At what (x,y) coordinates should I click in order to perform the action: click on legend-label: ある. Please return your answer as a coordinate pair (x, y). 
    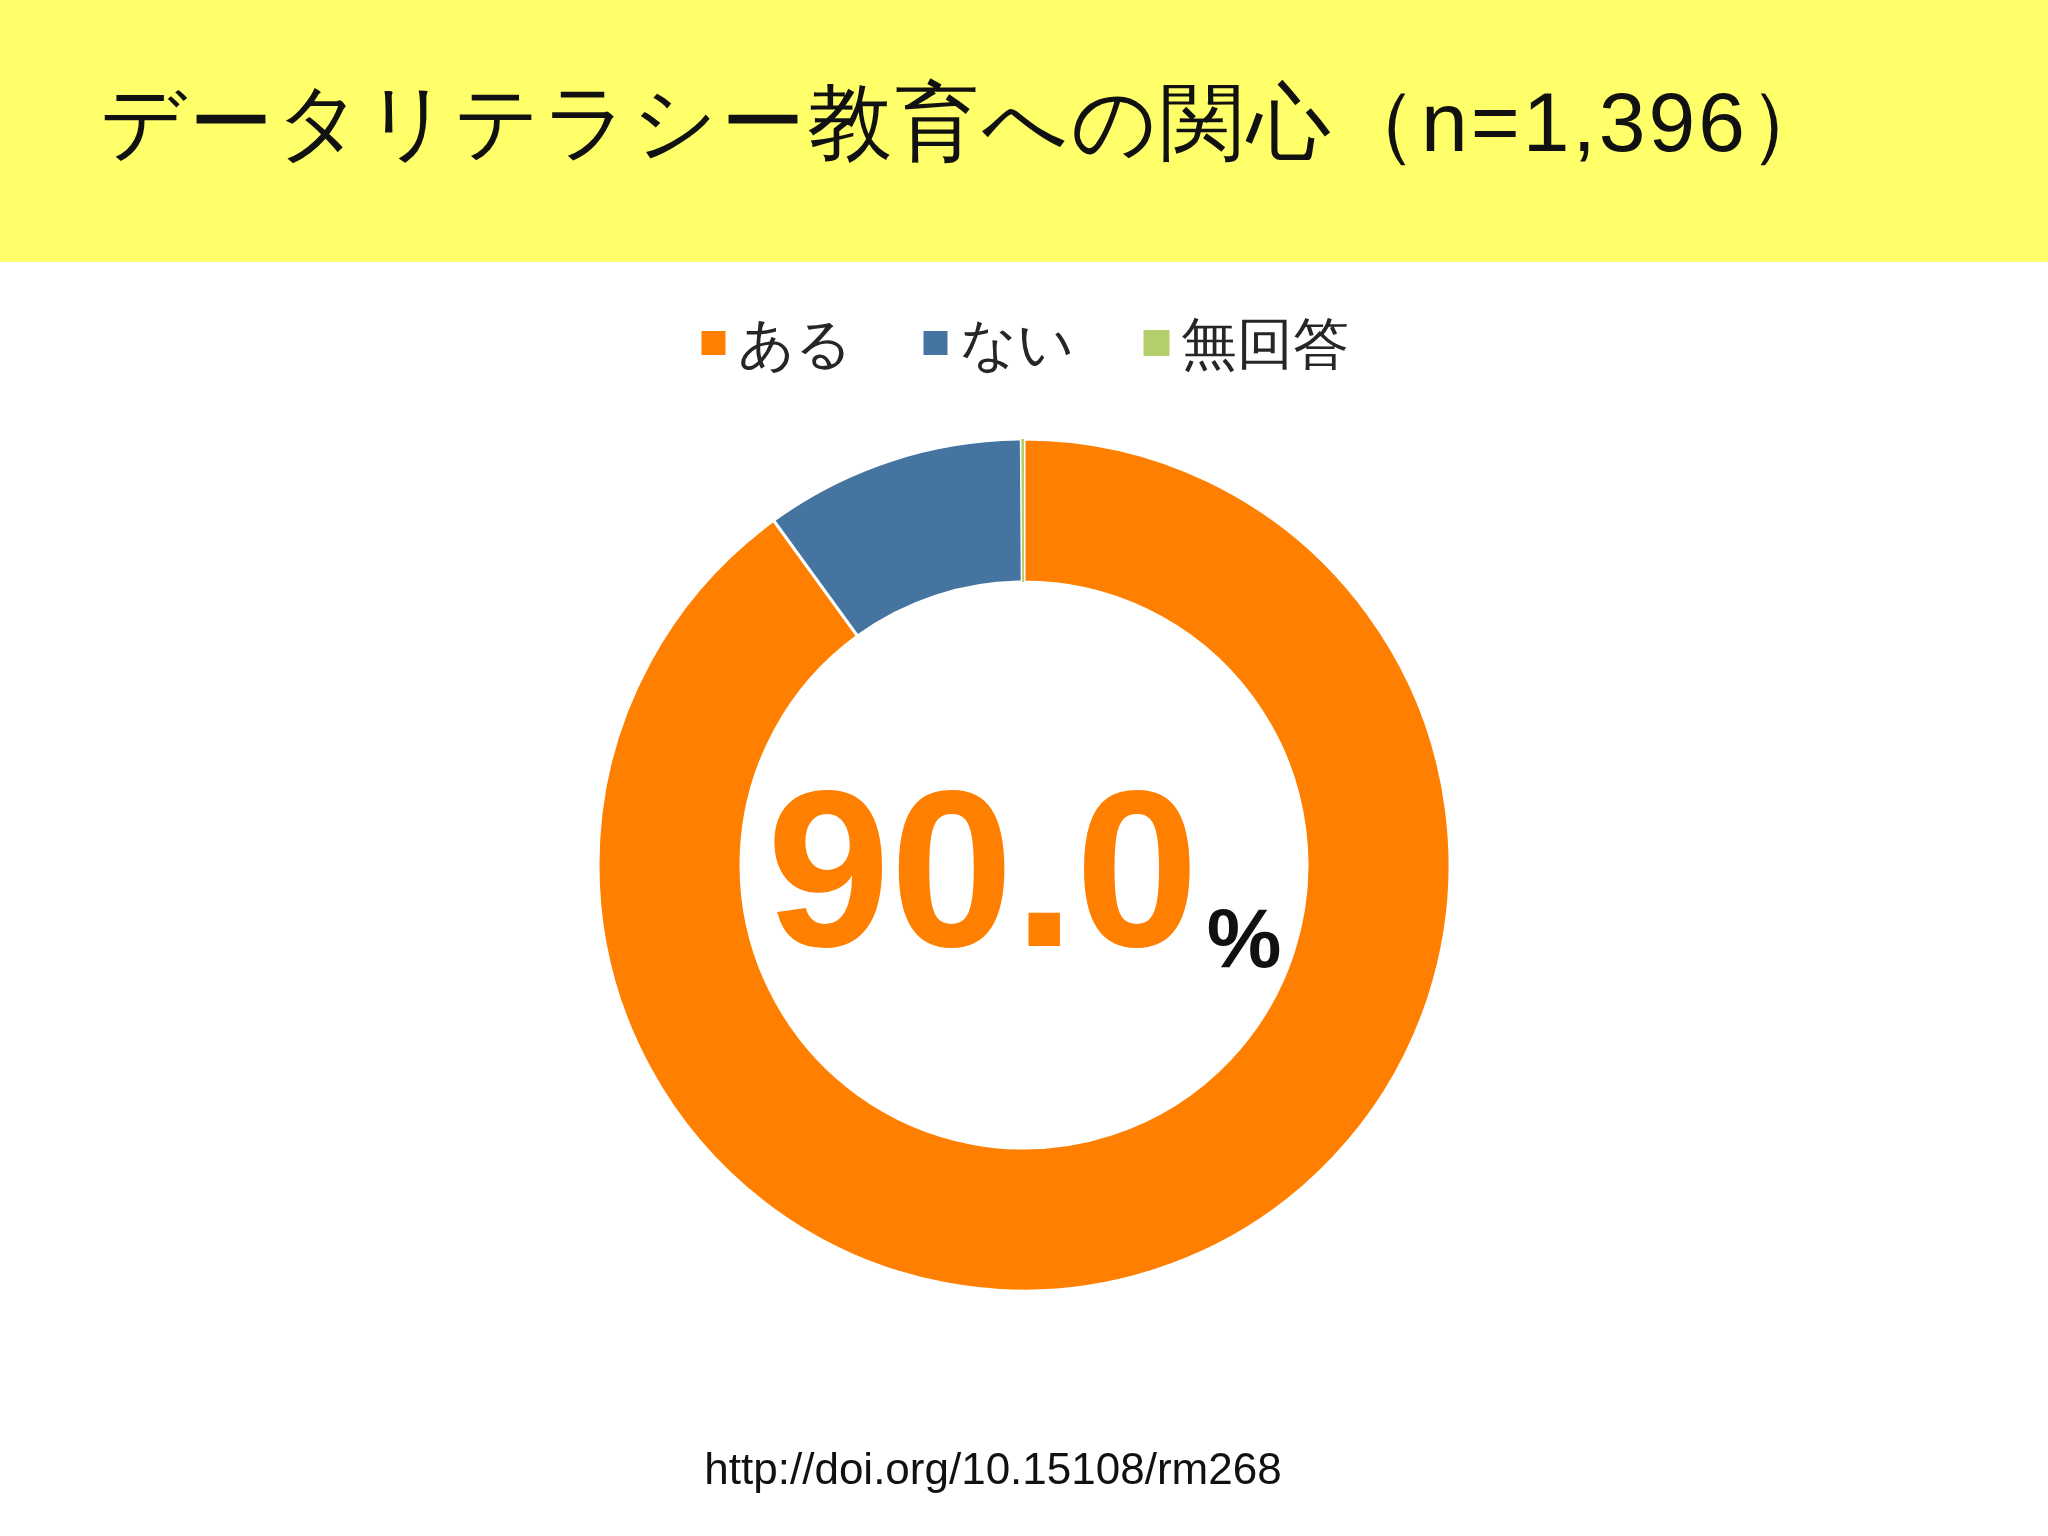
    Looking at the image, I should click on (794, 343).